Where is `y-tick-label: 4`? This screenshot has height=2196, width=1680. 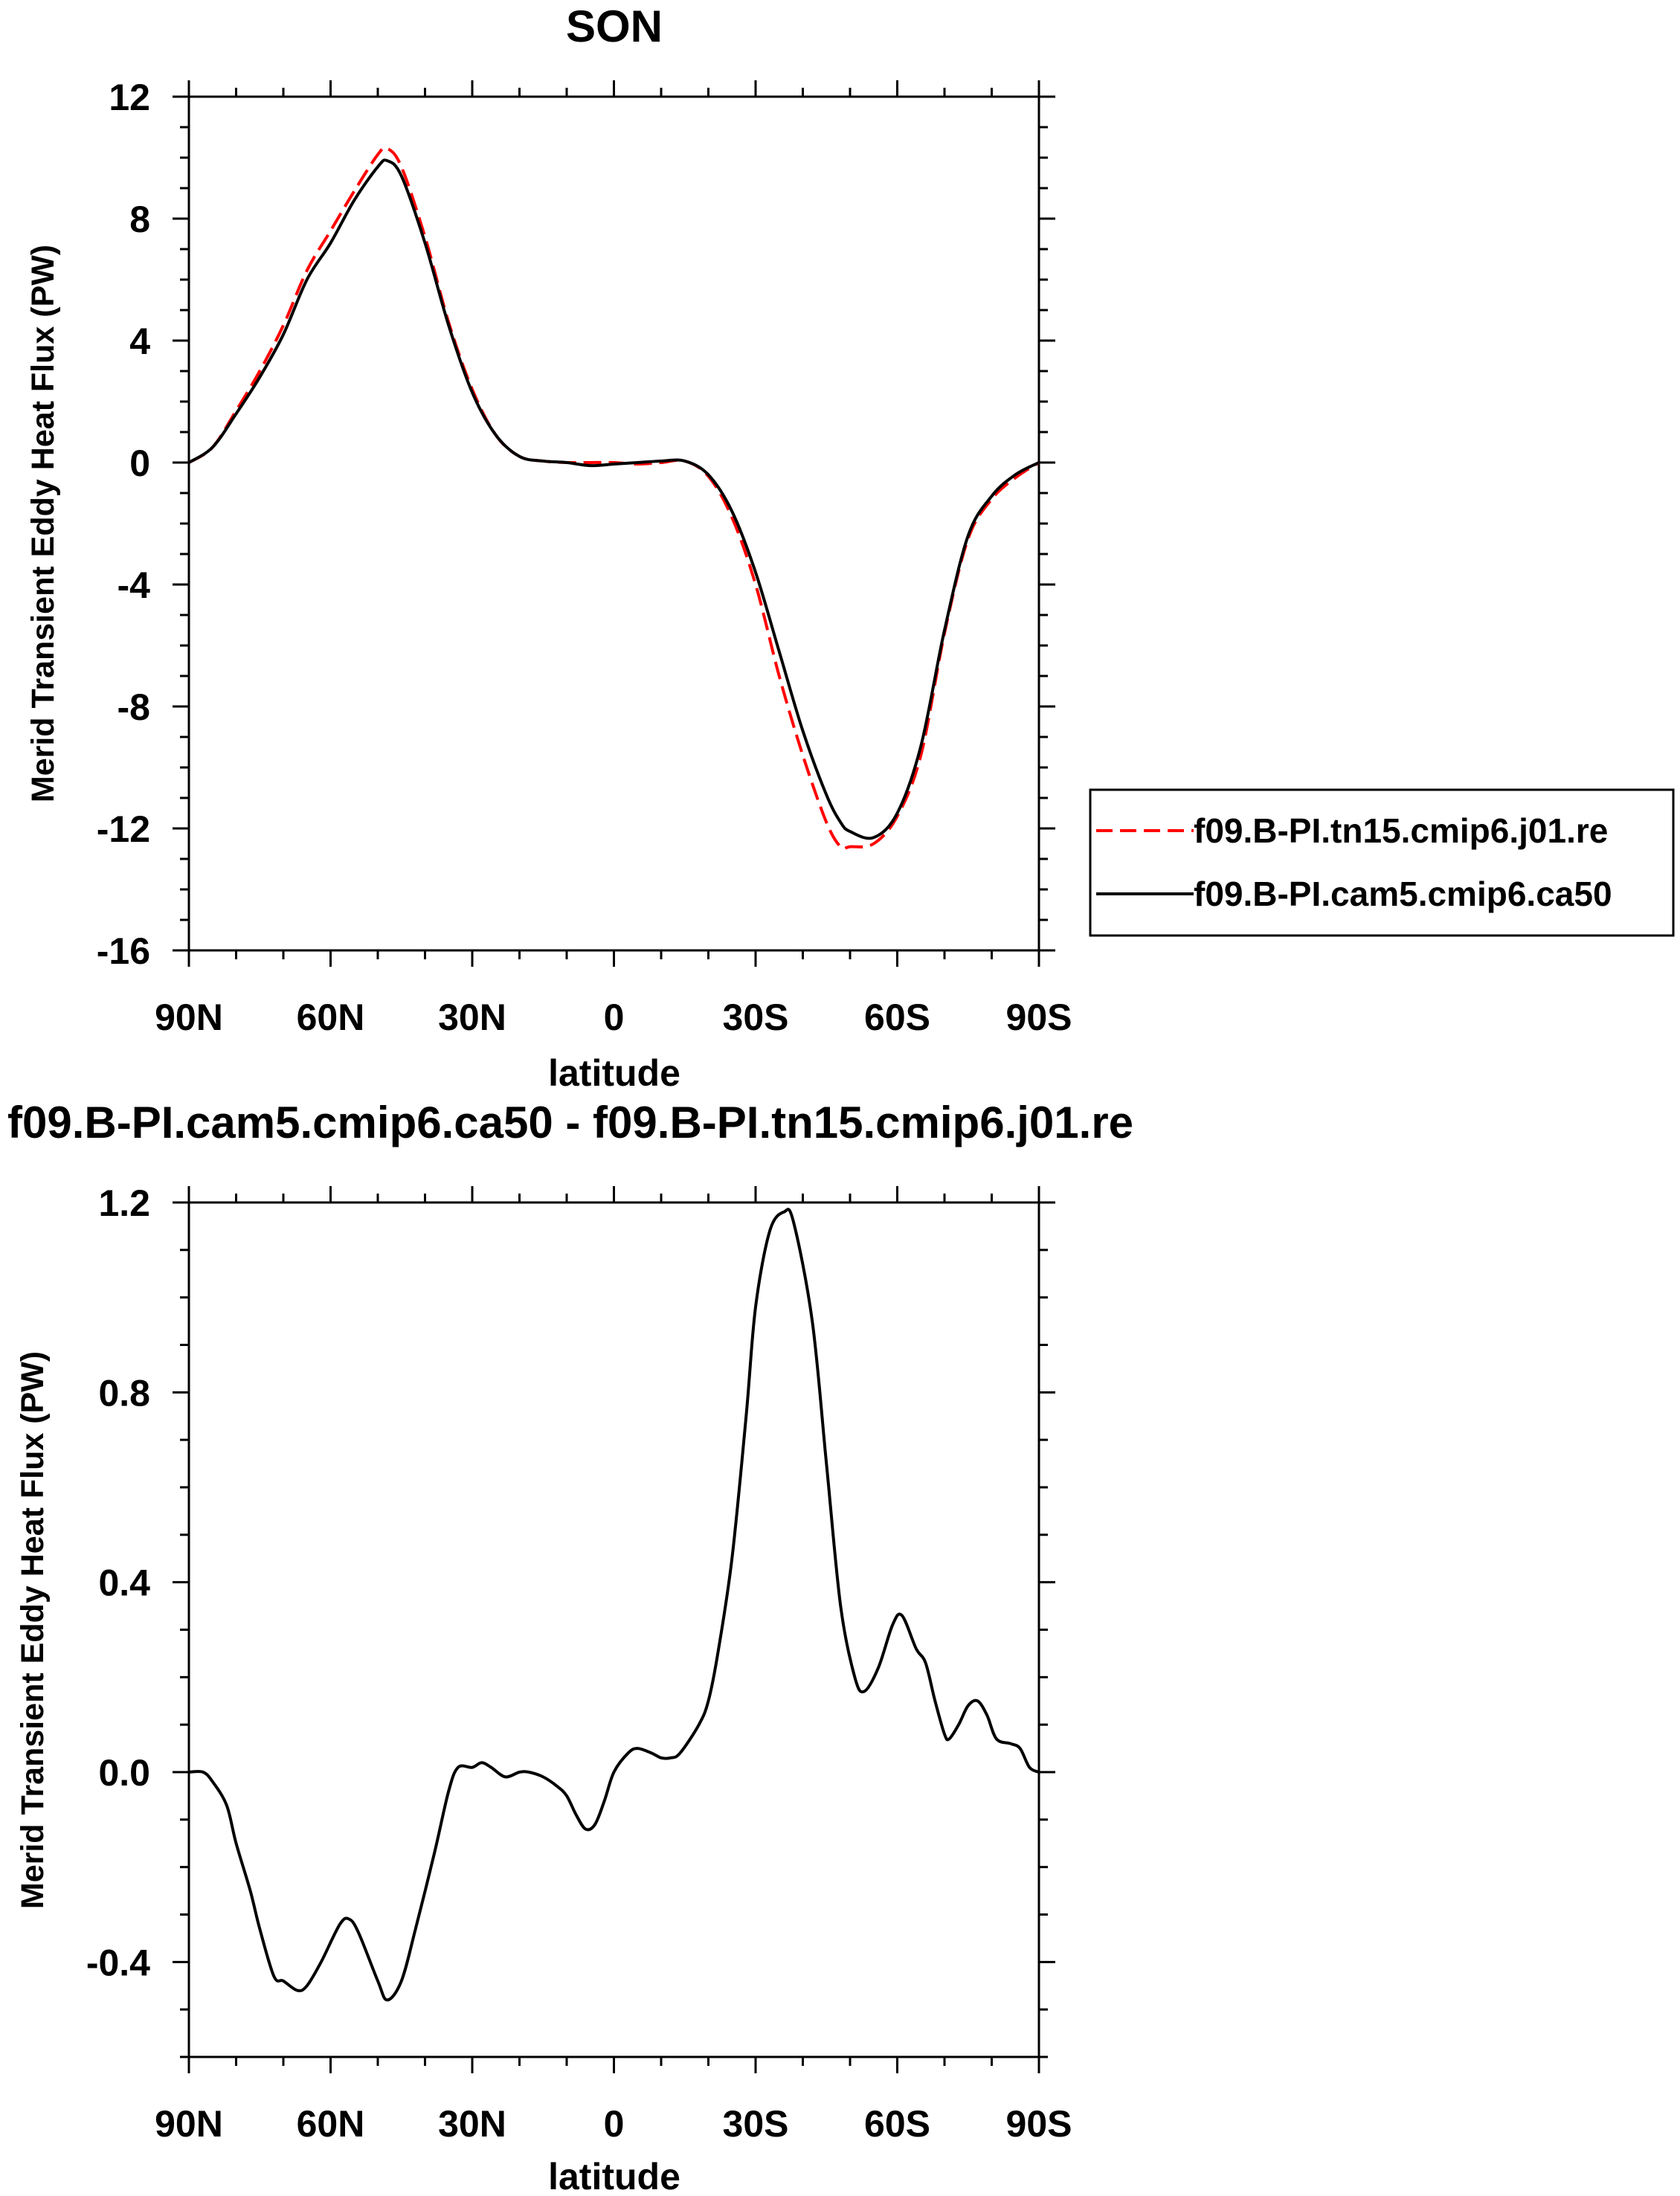 y-tick-label: 4 is located at coordinates (139, 342).